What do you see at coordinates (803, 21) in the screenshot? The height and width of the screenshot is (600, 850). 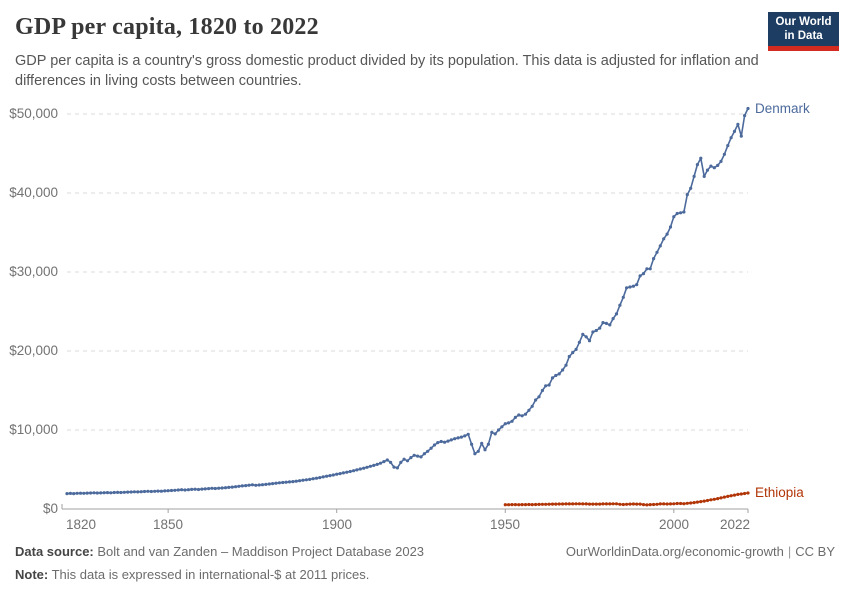 I see `owid-logo-line1: Our World` at bounding box center [803, 21].